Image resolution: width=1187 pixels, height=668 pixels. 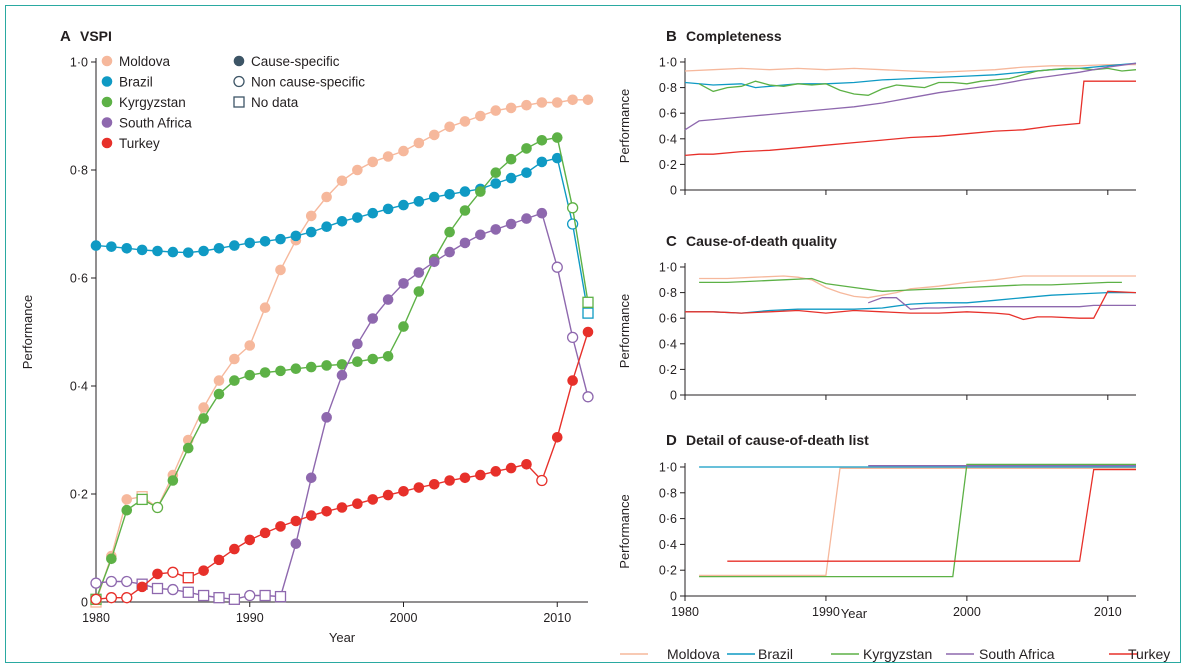 I want to click on point-brazil-2006, so click(x=496, y=183).